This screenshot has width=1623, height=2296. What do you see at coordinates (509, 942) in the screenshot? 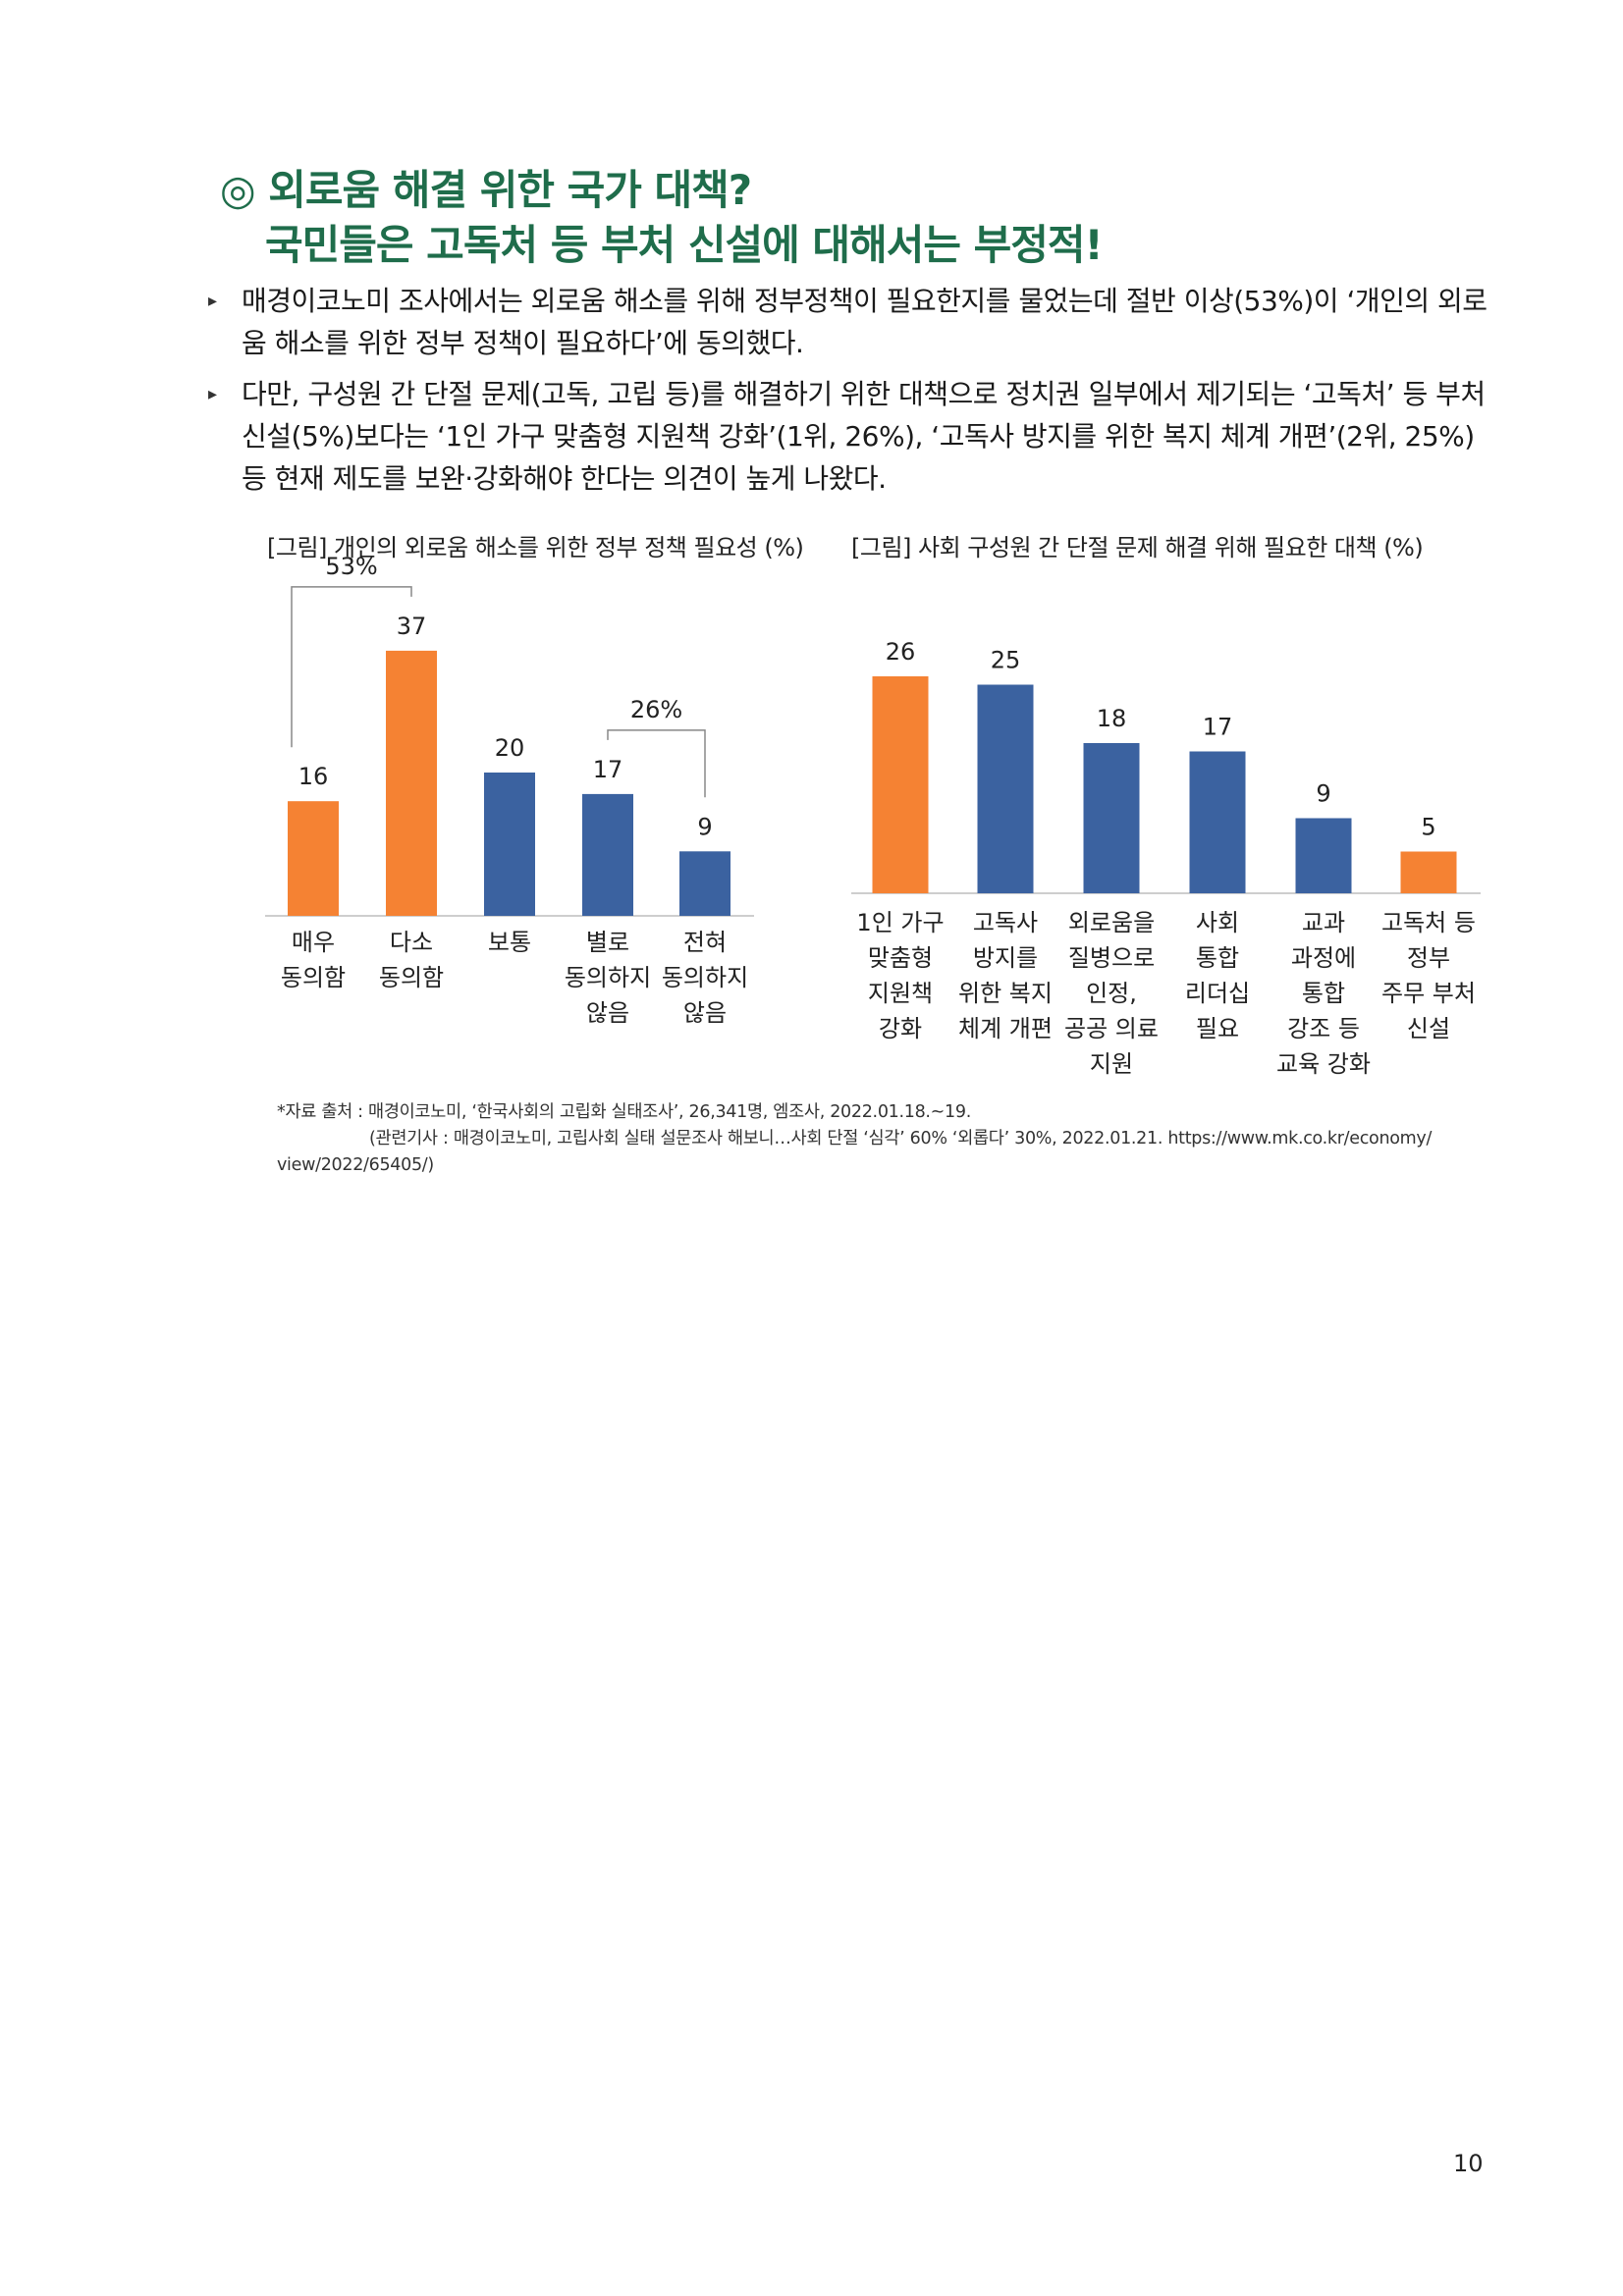
I see `chart1-category-label: 보통` at bounding box center [509, 942].